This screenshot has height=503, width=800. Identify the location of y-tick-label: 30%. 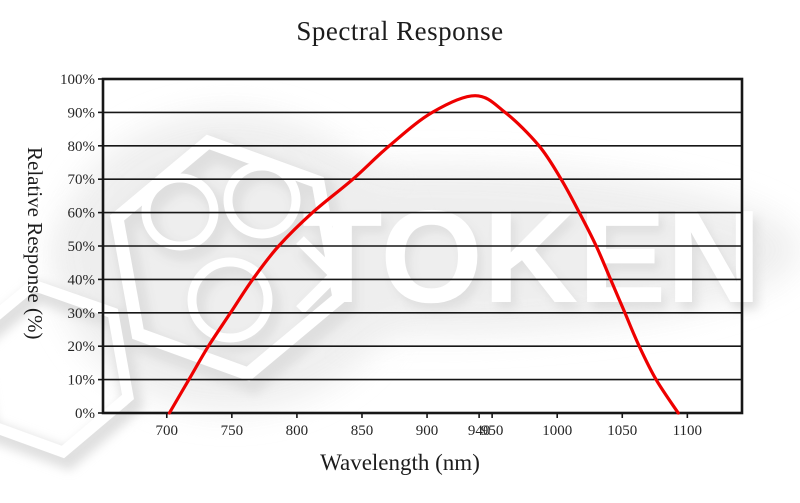
(82, 314).